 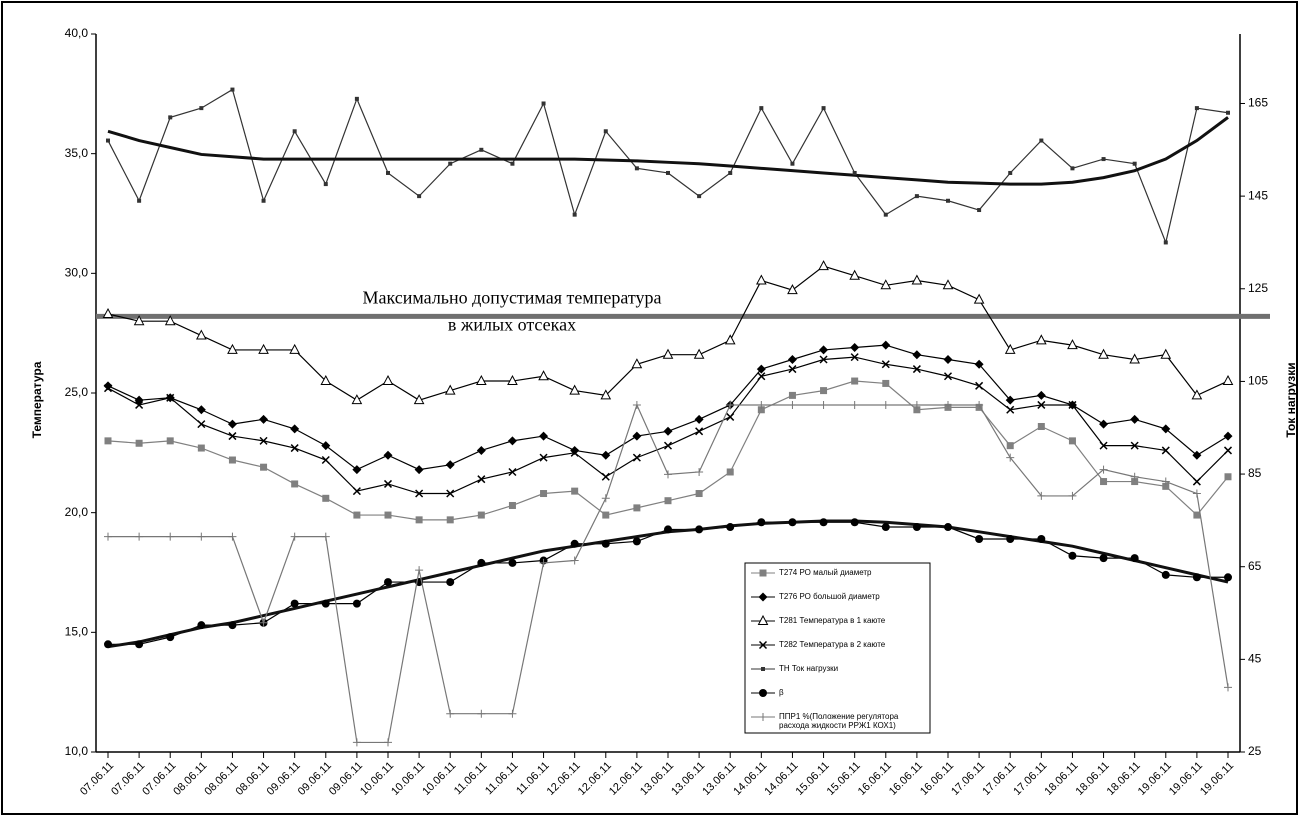 I want to click on y2-tick-label: 105, so click(x=1258, y=381).